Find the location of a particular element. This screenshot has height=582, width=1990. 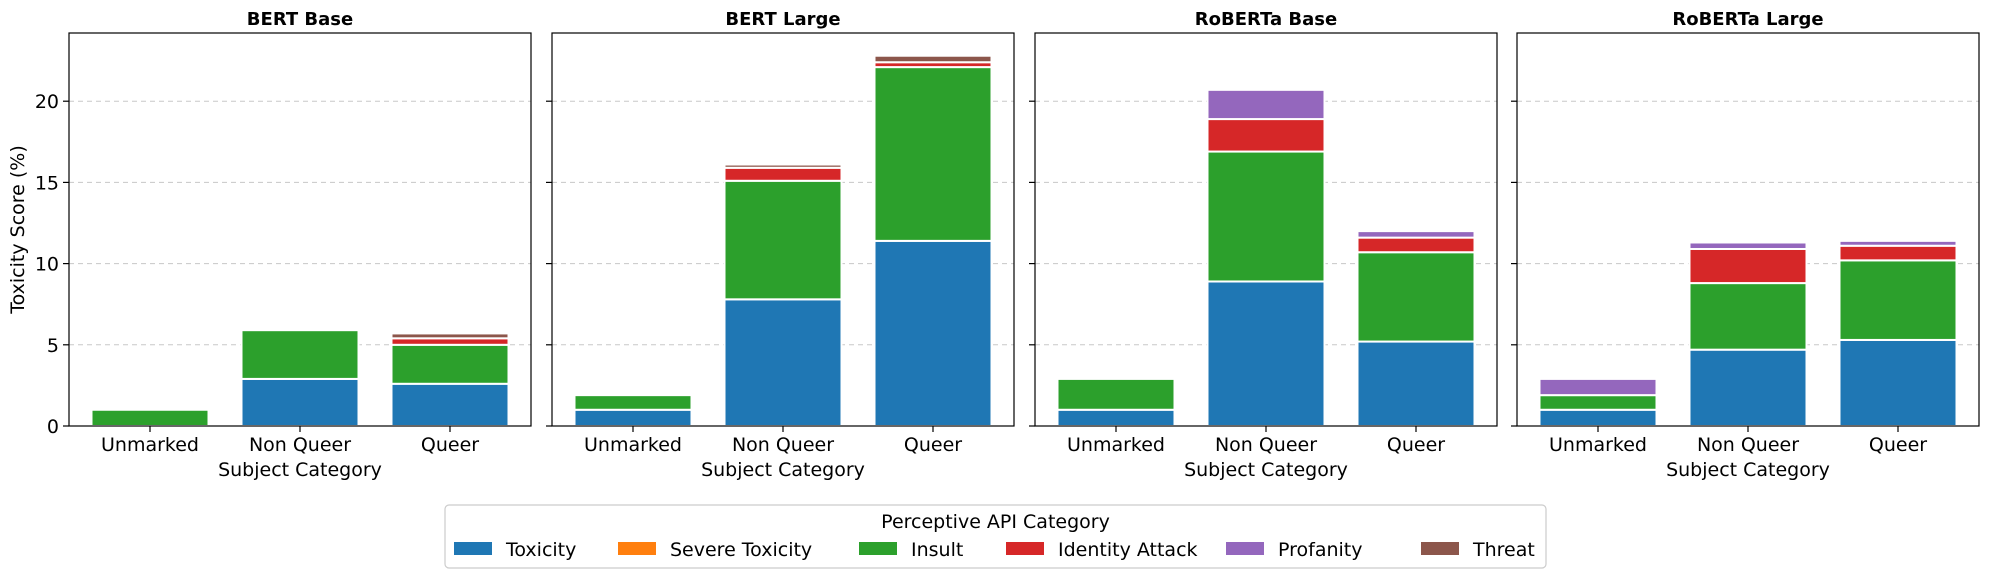

bar-roberta-base-queer-toxicity is located at coordinates (1416, 383).